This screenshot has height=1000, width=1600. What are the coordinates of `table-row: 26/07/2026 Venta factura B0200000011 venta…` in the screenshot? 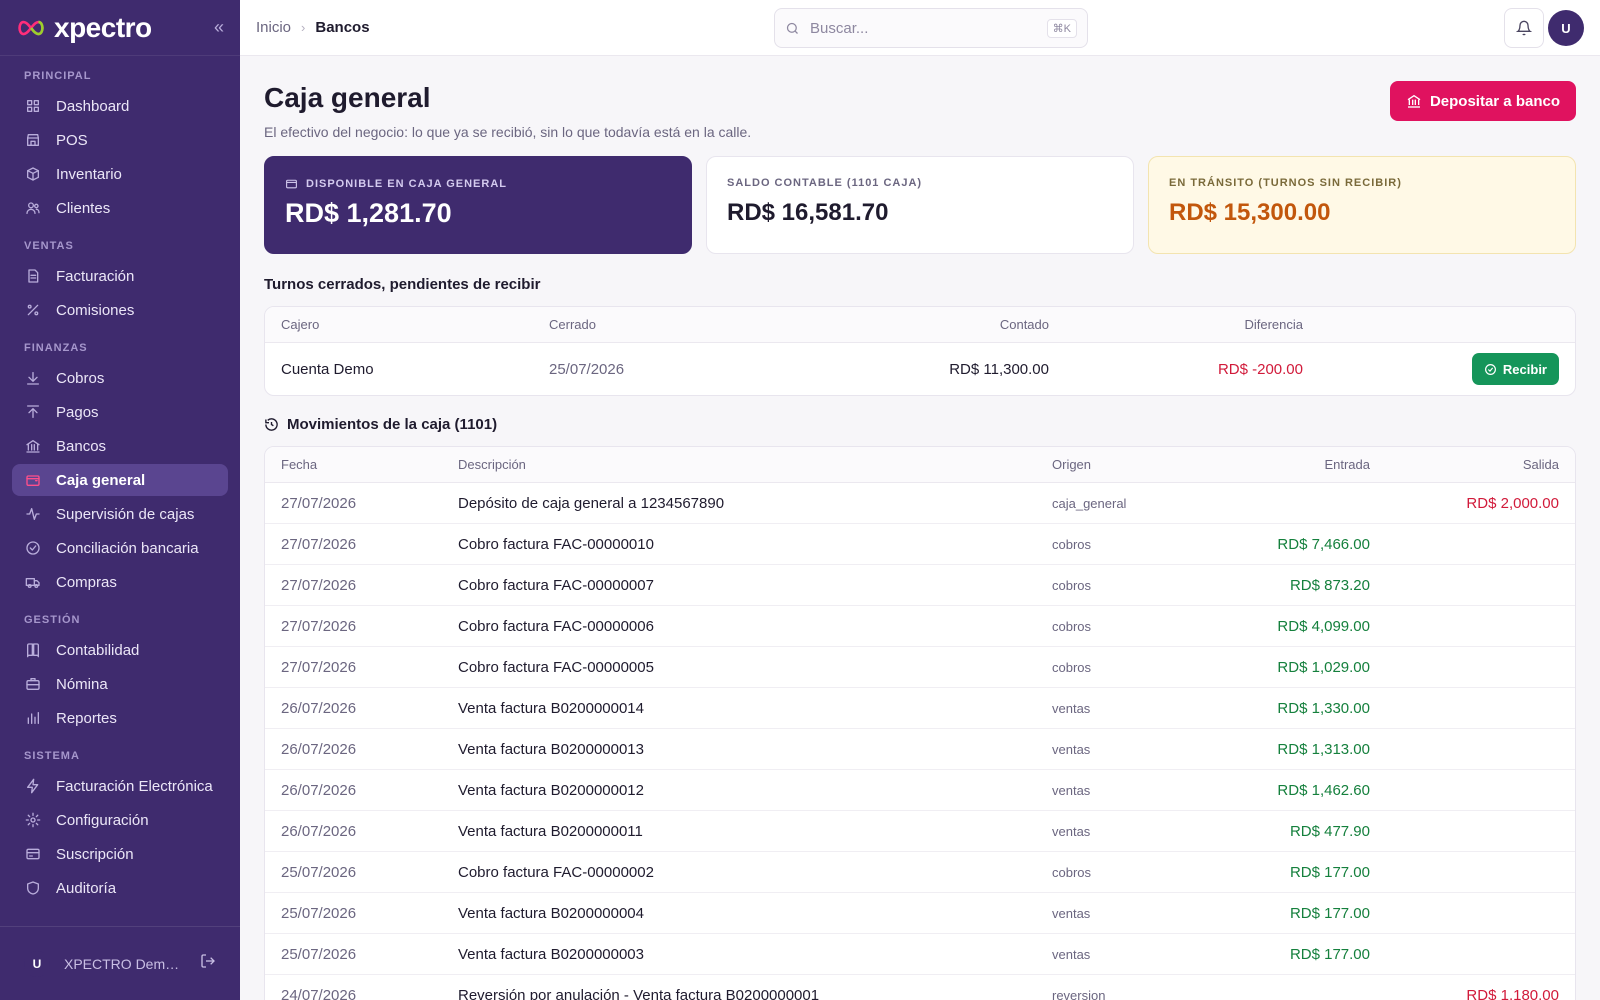 It's located at (920, 831).